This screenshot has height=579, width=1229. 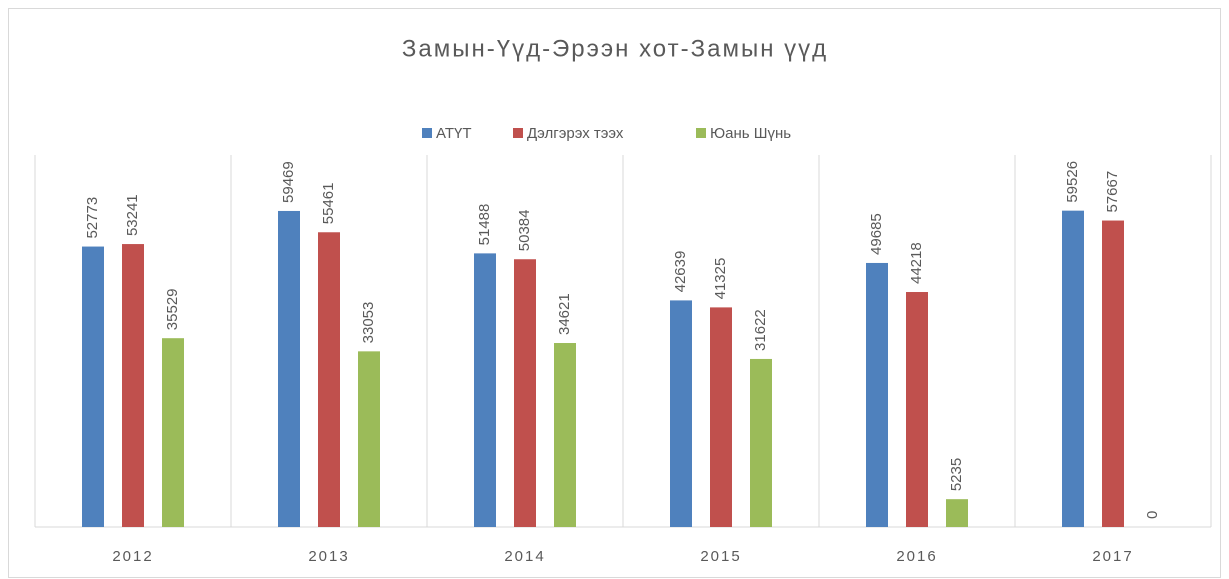 What do you see at coordinates (368, 323) in the screenshot?
I see `value-label: 33053` at bounding box center [368, 323].